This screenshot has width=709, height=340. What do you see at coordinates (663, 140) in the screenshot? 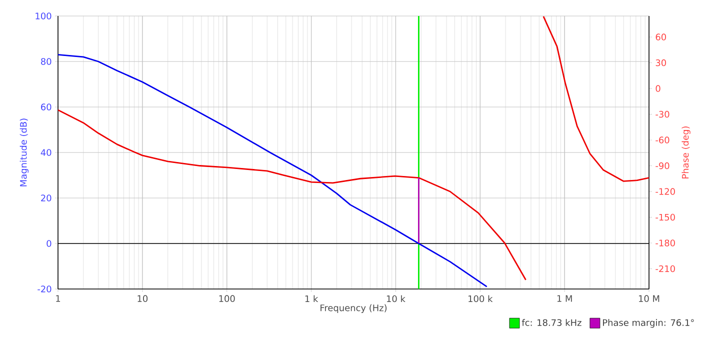
I see `y2-tick-label: -60` at bounding box center [663, 140].